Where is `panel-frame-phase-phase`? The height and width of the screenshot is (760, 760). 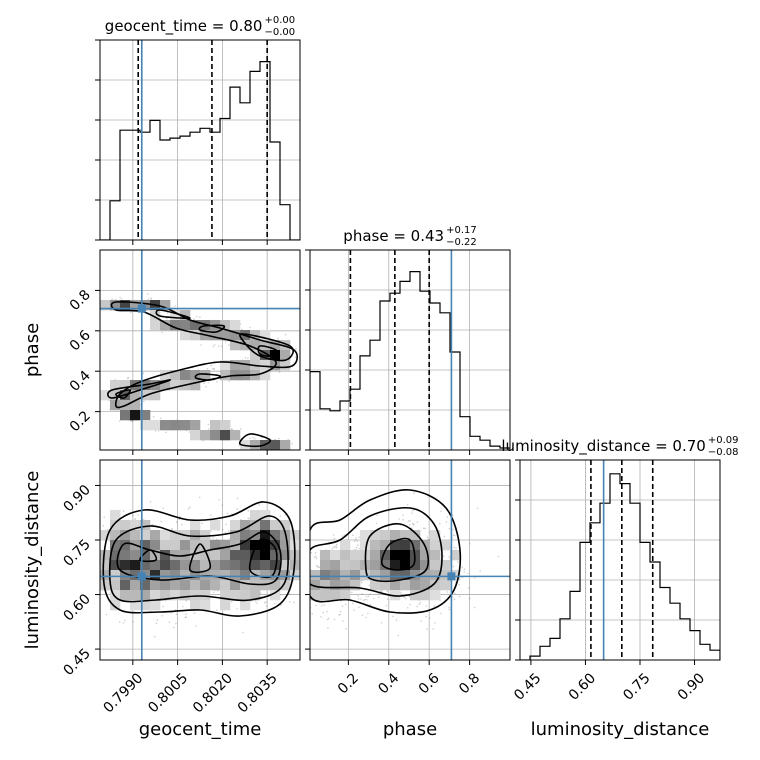 panel-frame-phase-phase is located at coordinates (410, 350).